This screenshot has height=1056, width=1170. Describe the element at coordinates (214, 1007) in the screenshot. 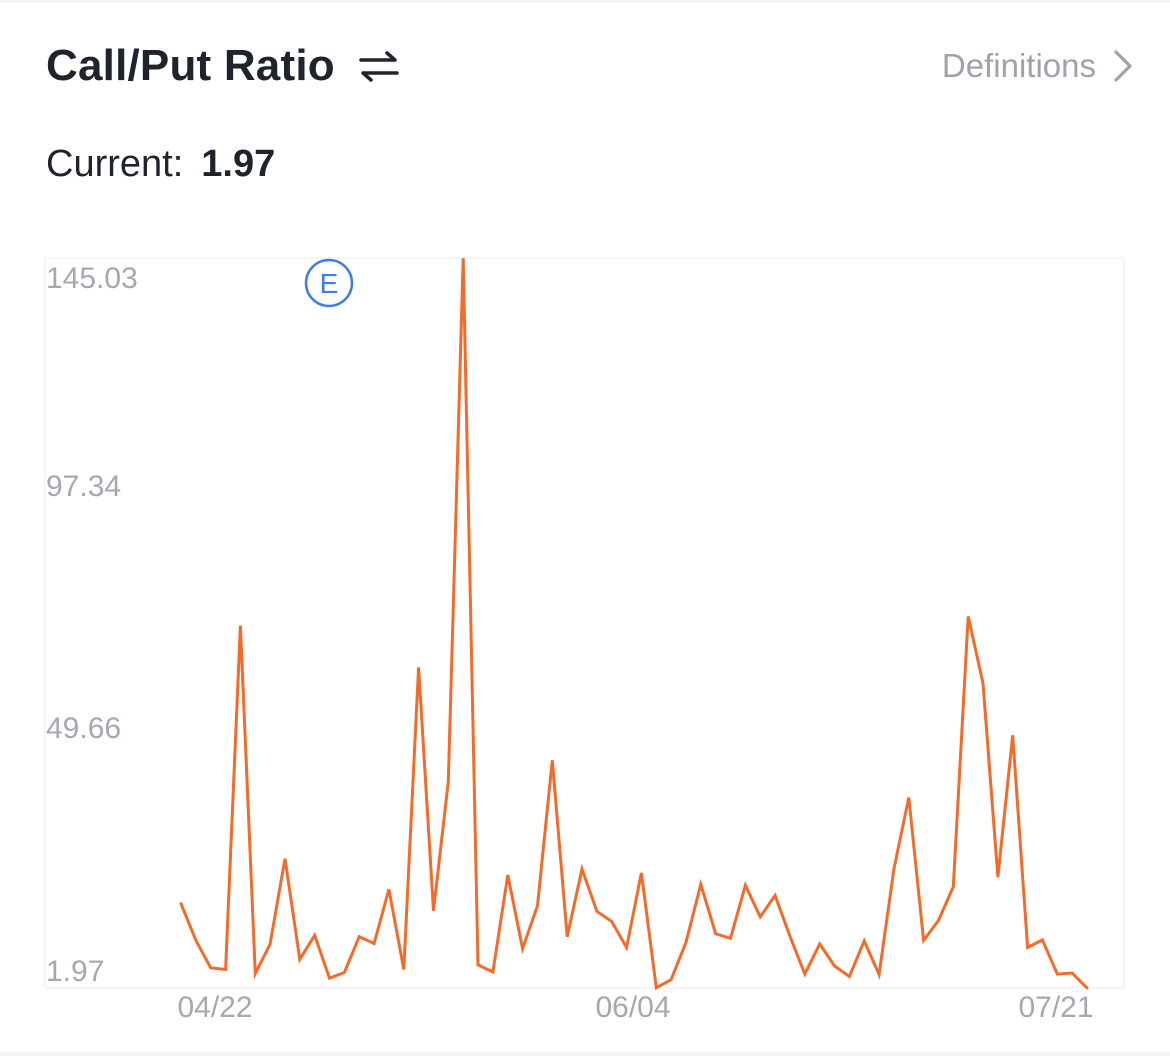

I see `x-tick-label: 04/22` at that location.